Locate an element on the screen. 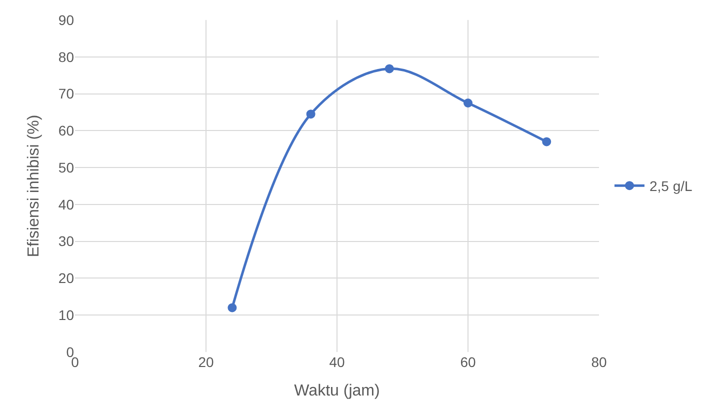 The width and height of the screenshot is (710, 408). x-tick-label: 80 is located at coordinates (599, 362).